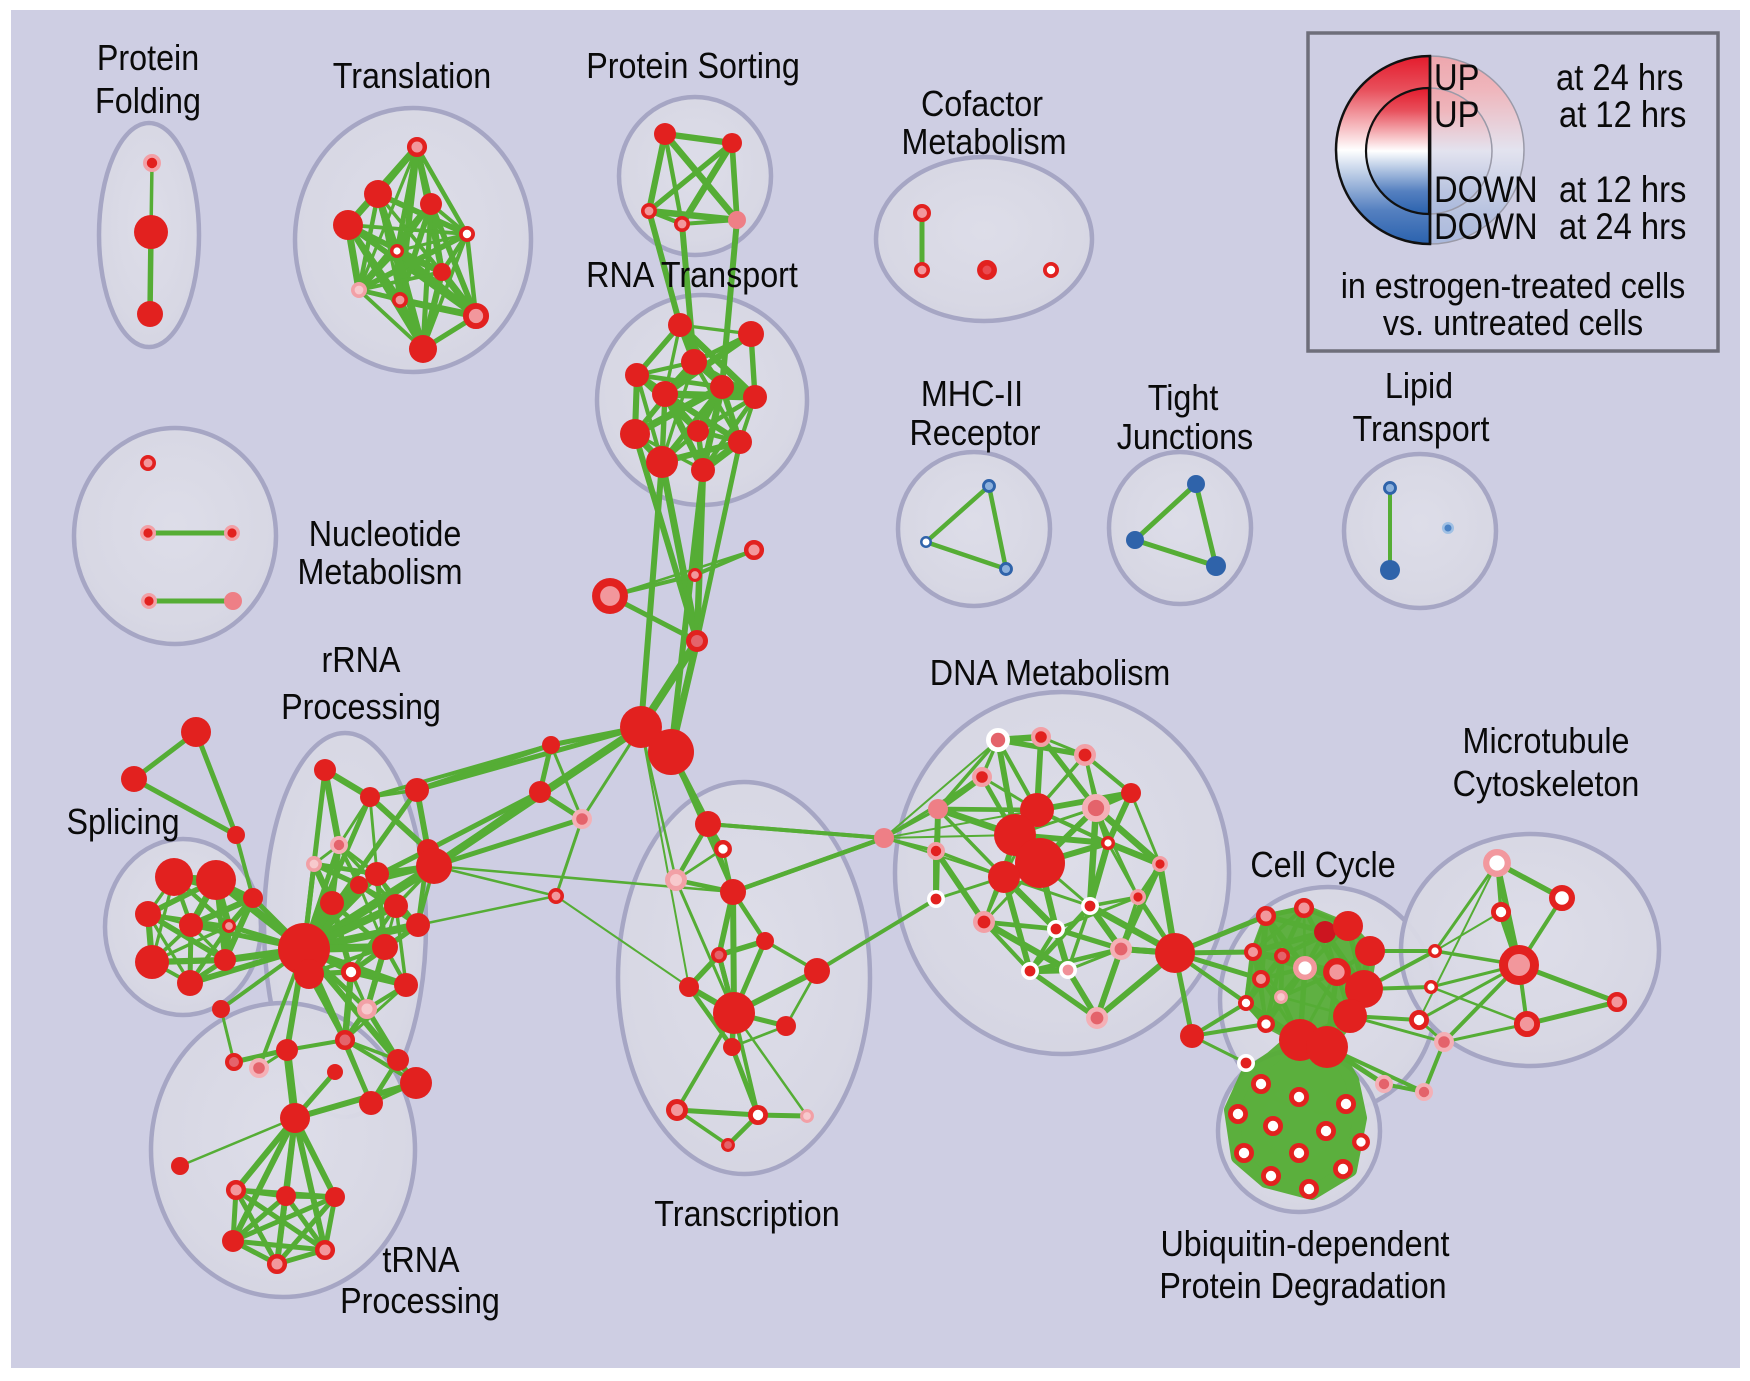 The height and width of the screenshot is (1381, 1750). Describe the element at coordinates (974, 433) in the screenshot. I see `svg-text: Receptor` at that location.